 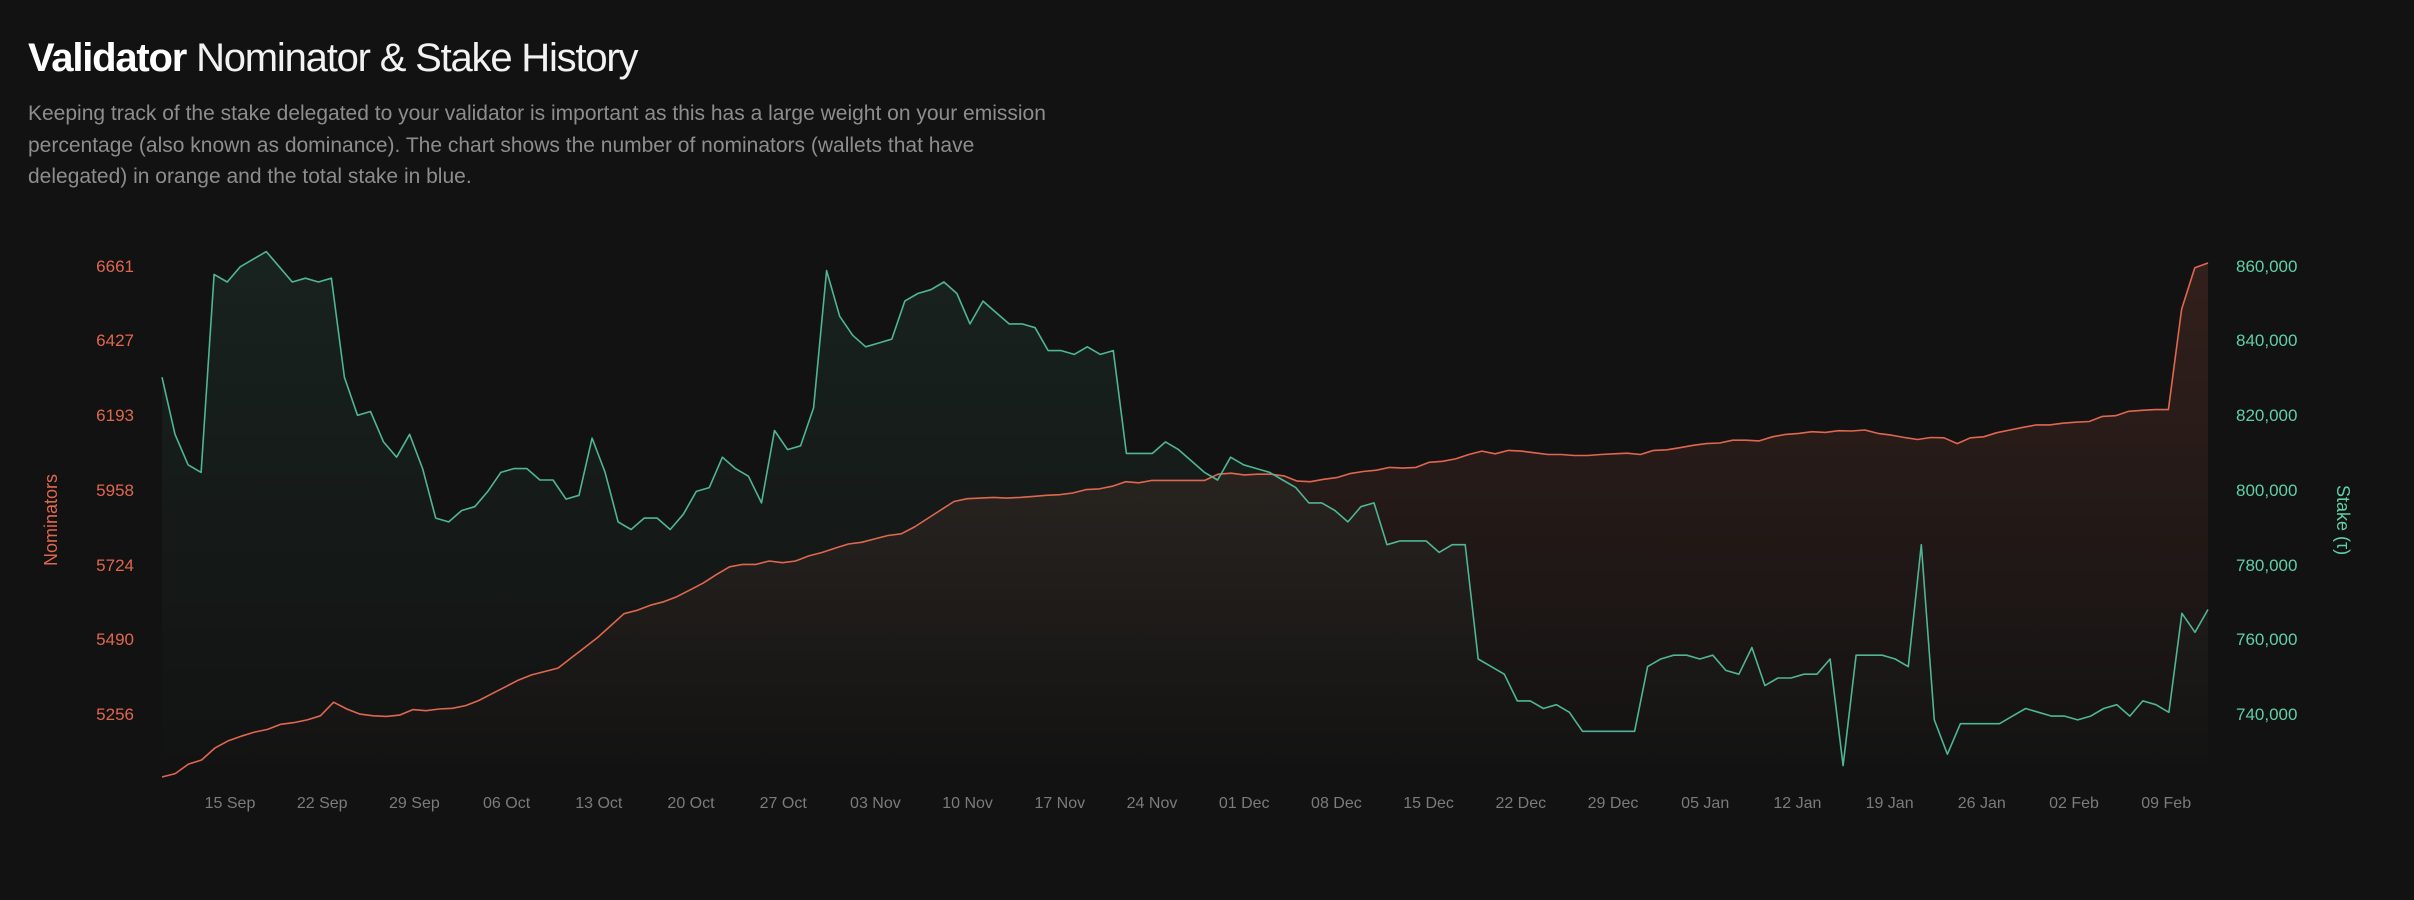 I want to click on x-axis-tick: 29 Dec, so click(x=1613, y=803).